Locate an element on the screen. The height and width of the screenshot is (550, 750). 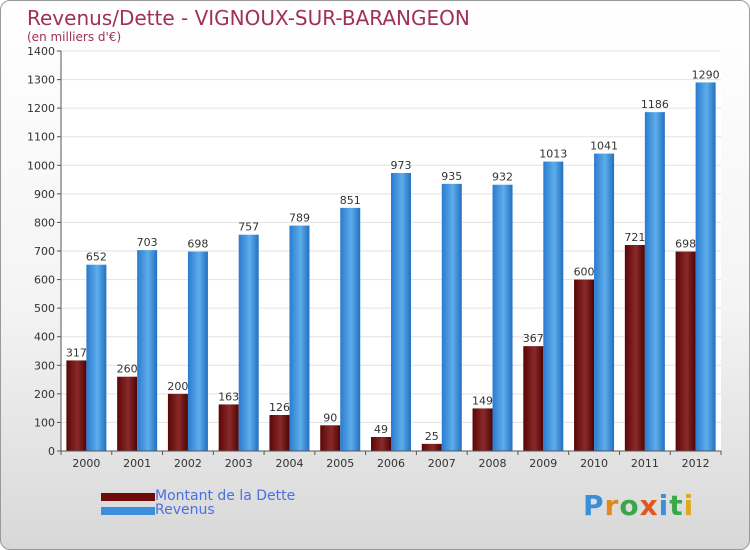
y-tick-label: 1000 is located at coordinates (41, 165).